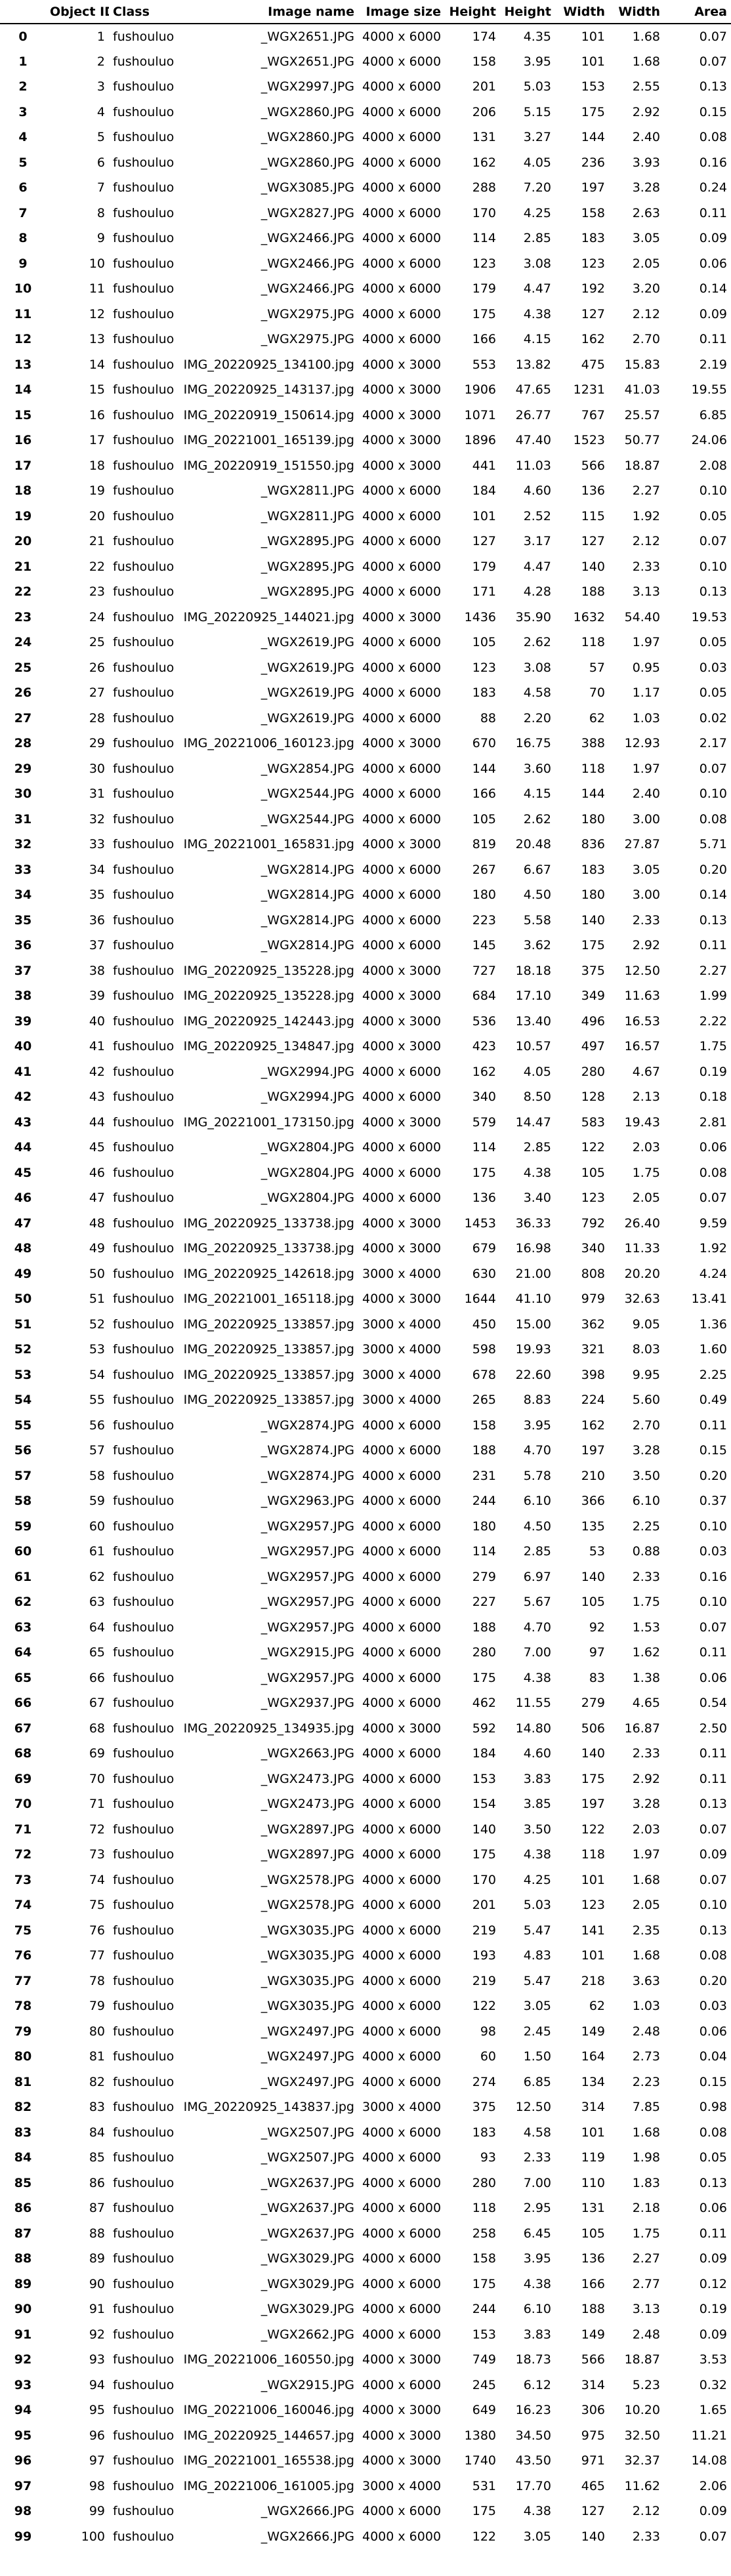  Describe the element at coordinates (484, 1349) in the screenshot. I see `height-px-cell: 598` at that location.